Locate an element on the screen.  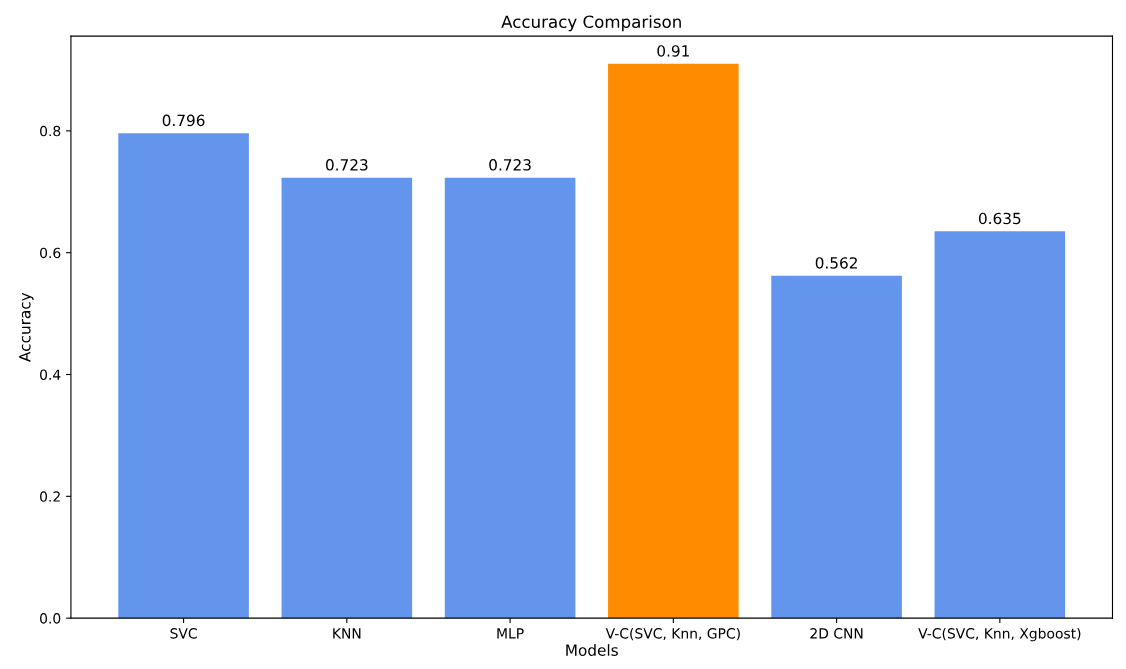
x-tick-label: MLP is located at coordinates (510, 633).